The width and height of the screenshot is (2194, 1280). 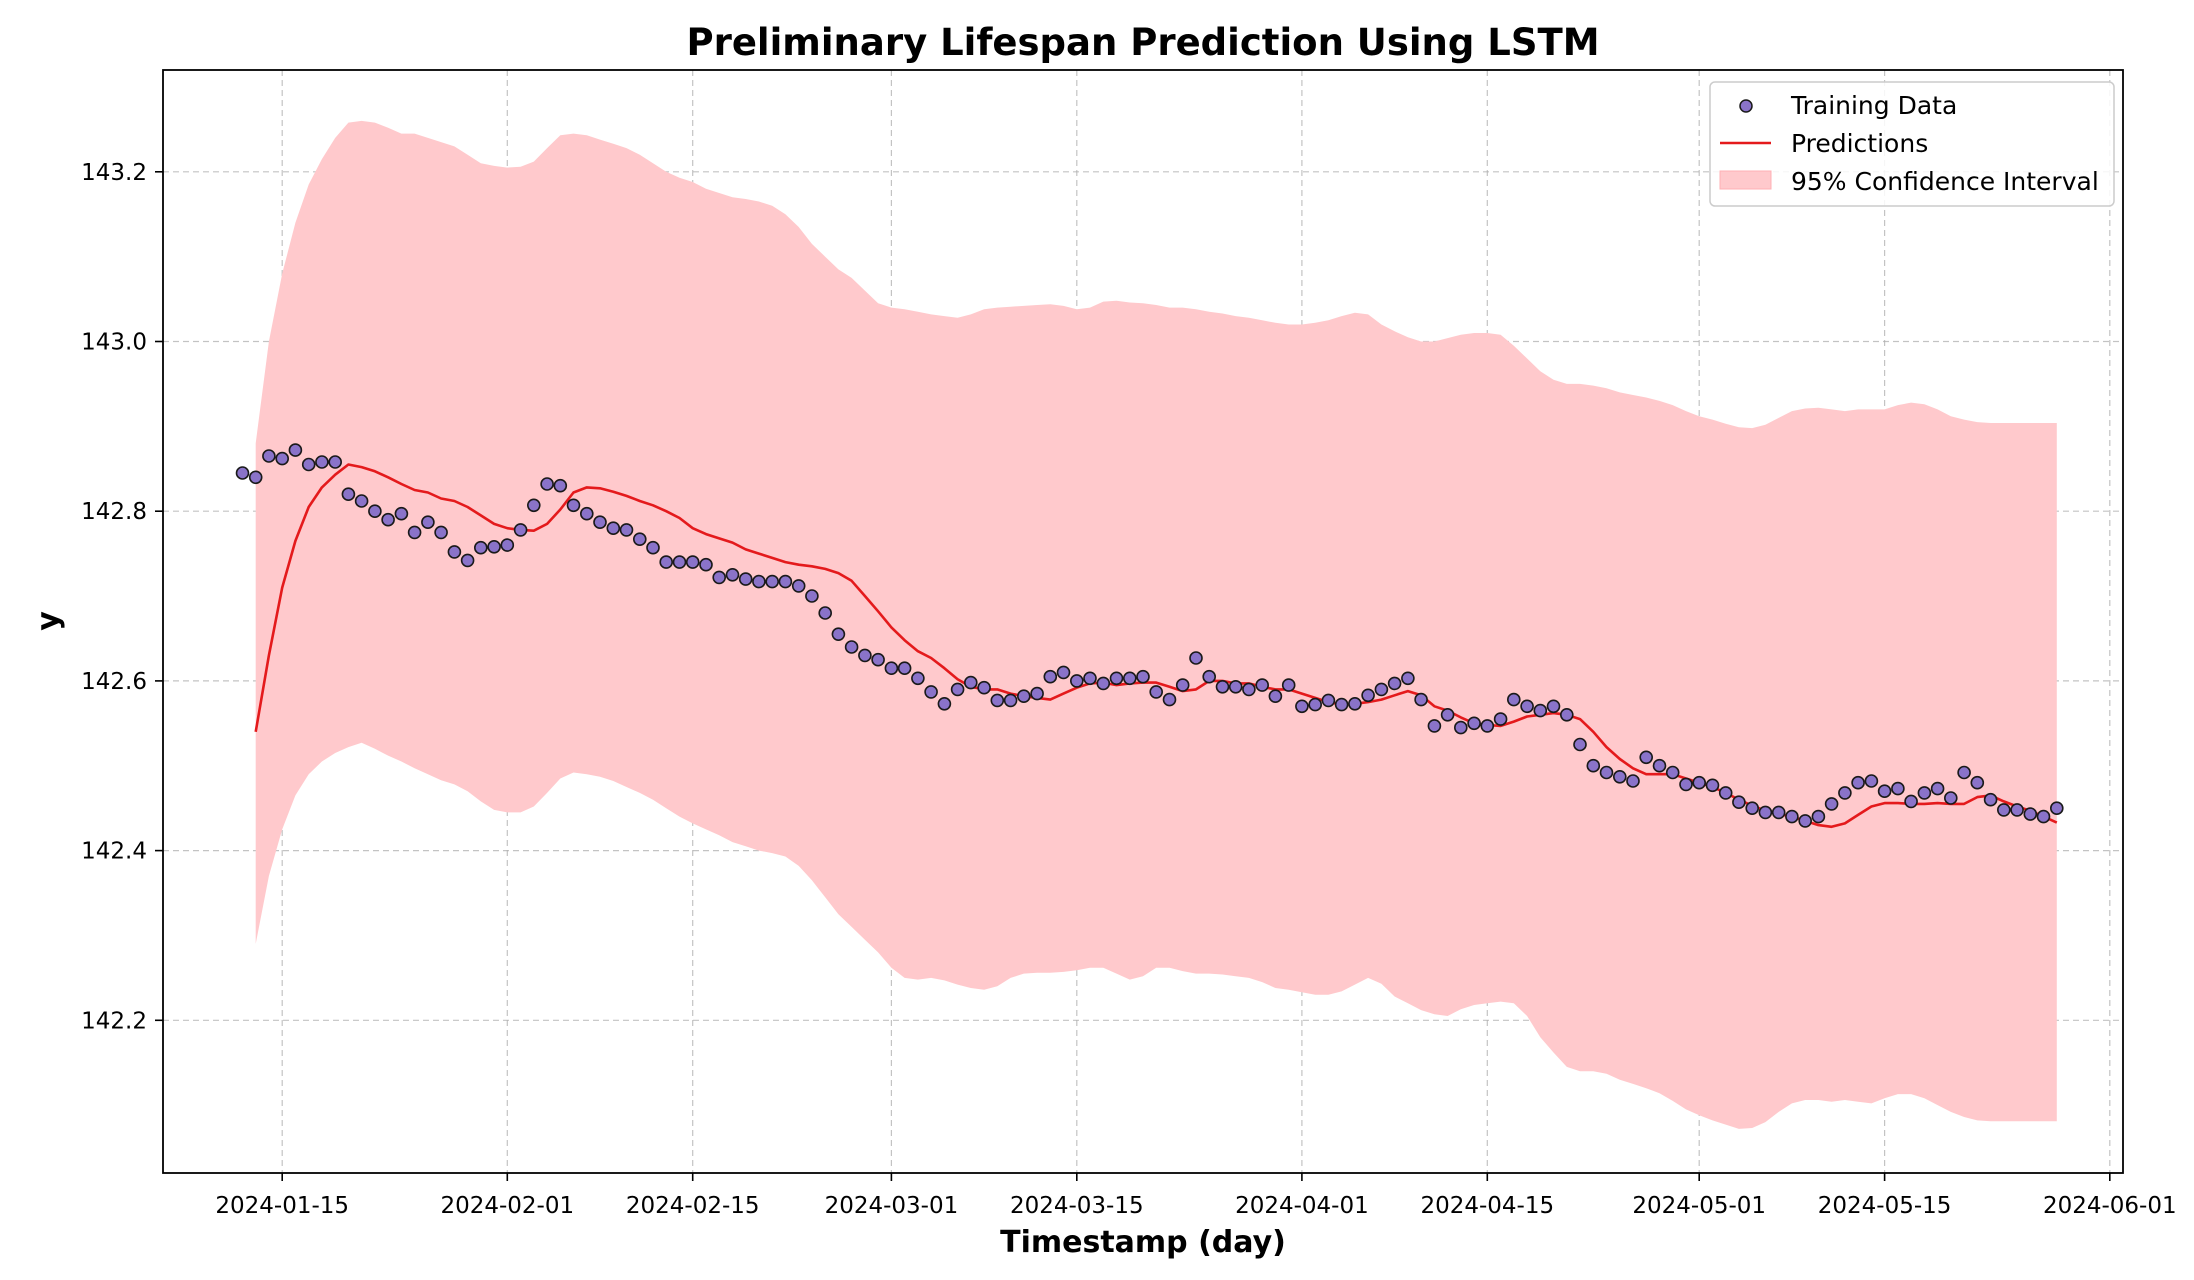 I want to click on y-axis-title: y, so click(x=48, y=621).